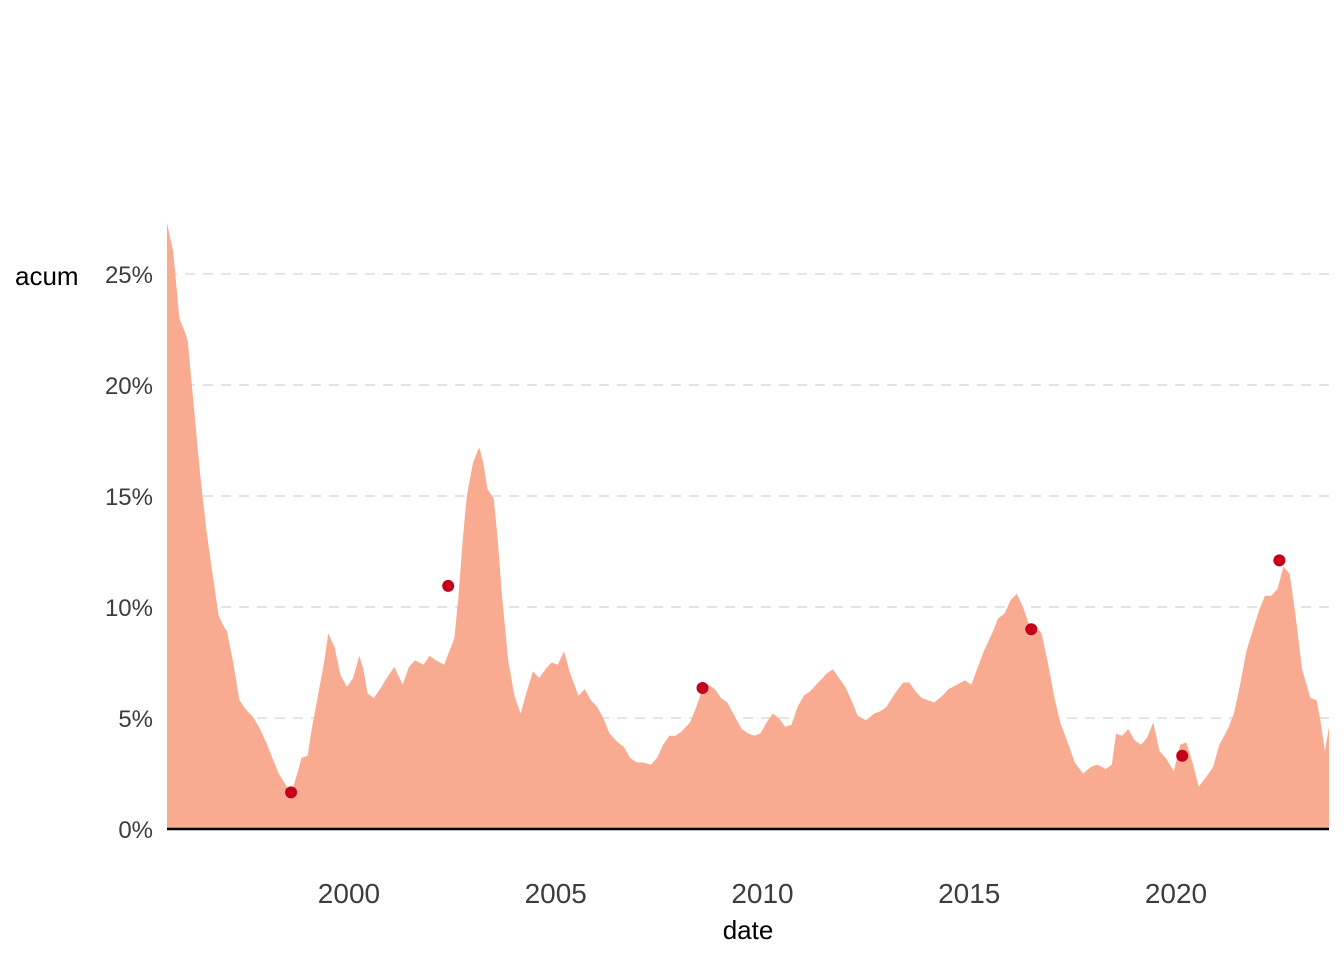 Image resolution: width=1344 pixels, height=960 pixels. What do you see at coordinates (135, 719) in the screenshot?
I see `y-tick-label: 5%` at bounding box center [135, 719].